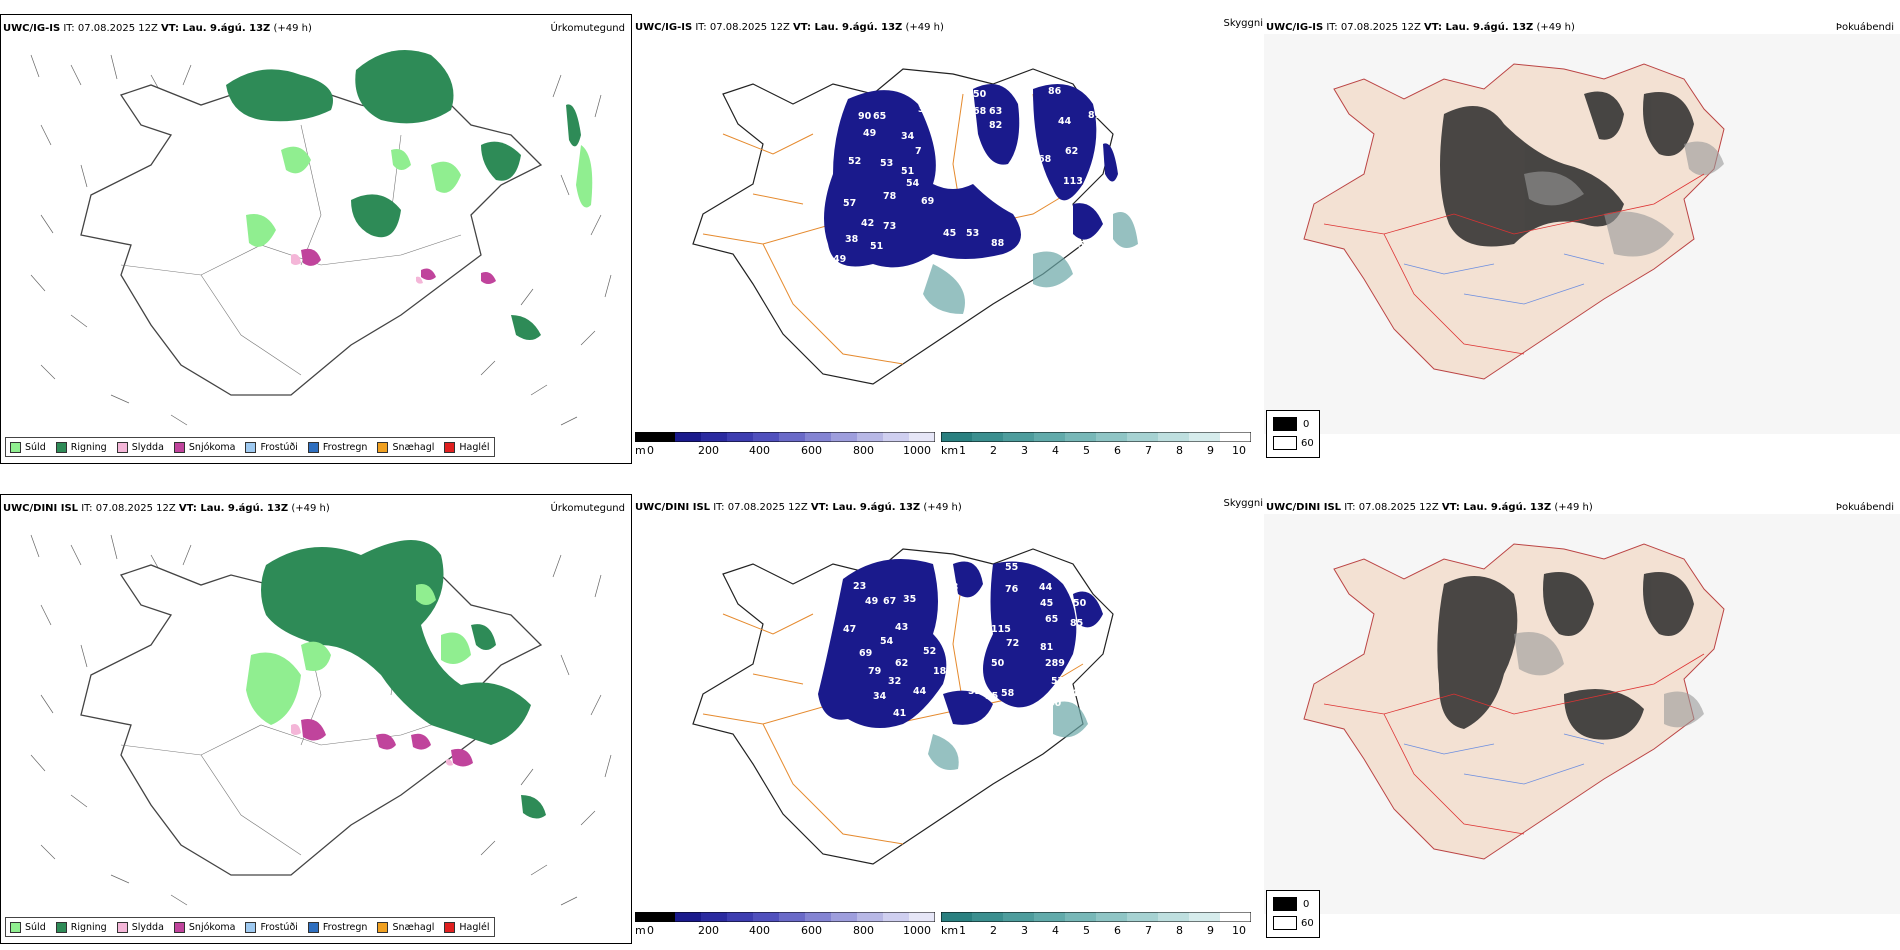 This screenshot has height=950, width=1900. I want to click on label: 47, so click(849, 629).